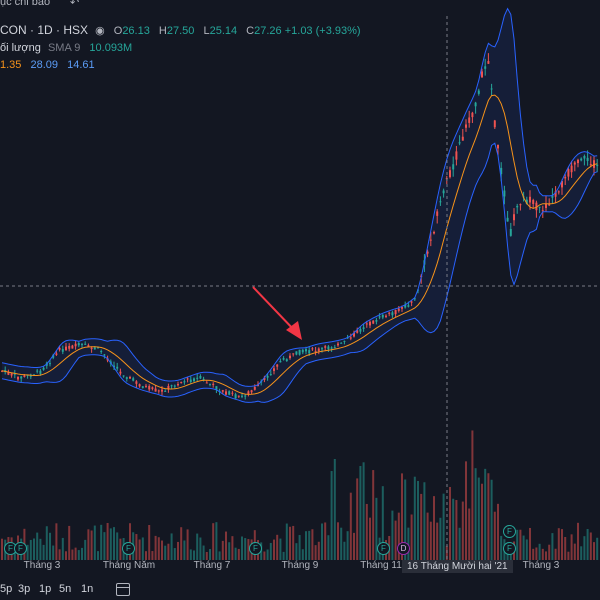 Image resolution: width=600 pixels, height=600 pixels. I want to click on timeframe-5n: 5n, so click(65, 589).